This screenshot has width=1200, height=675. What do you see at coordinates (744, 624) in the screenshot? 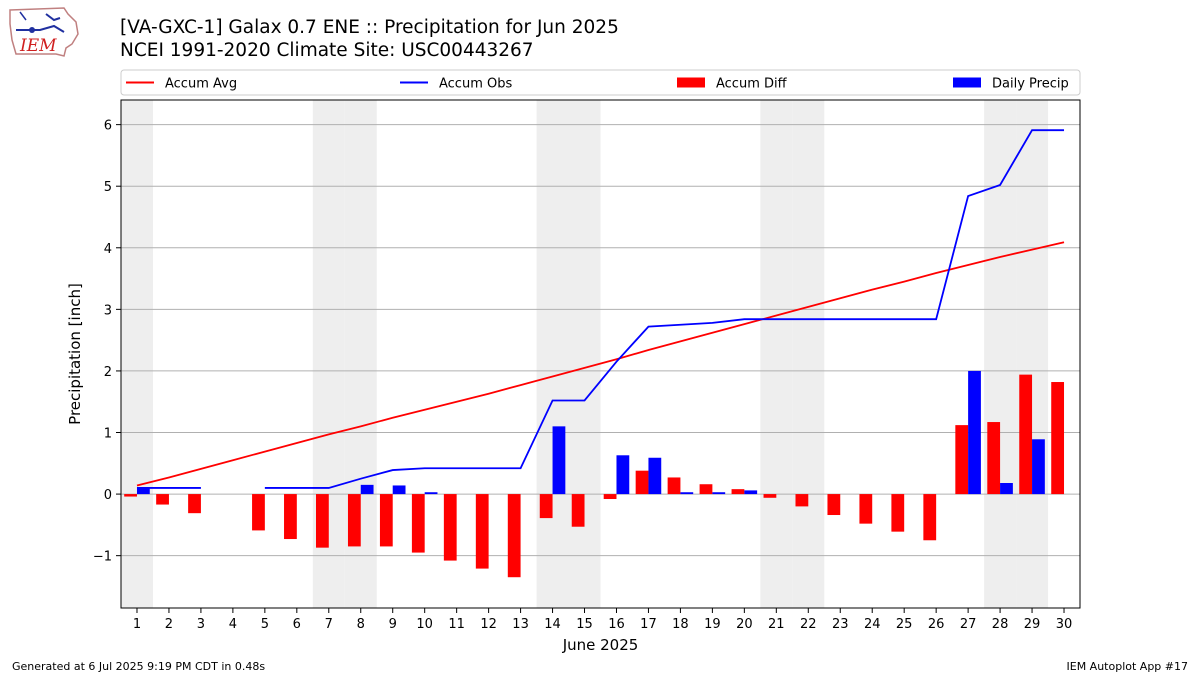
I see `xtick-label: 20` at bounding box center [744, 624].